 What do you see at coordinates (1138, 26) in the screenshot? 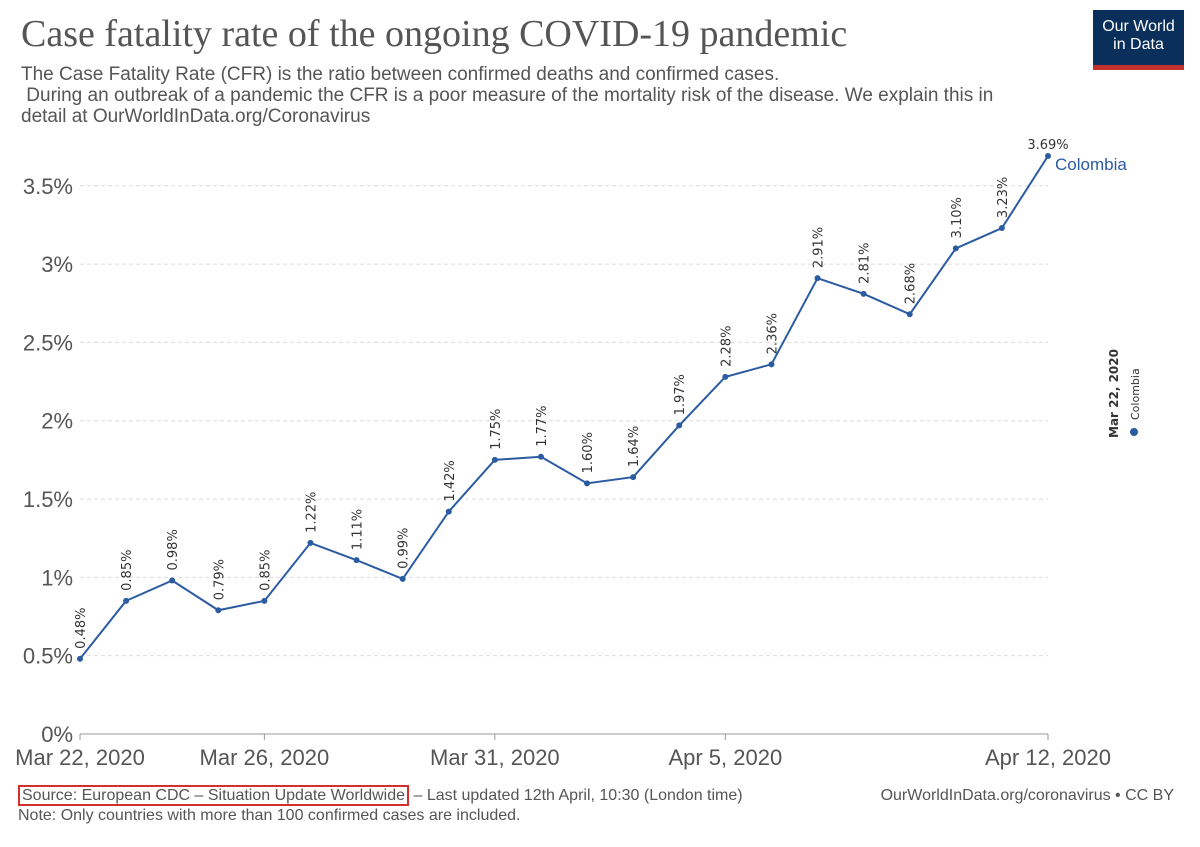
I see `logo-line: Our World` at bounding box center [1138, 26].